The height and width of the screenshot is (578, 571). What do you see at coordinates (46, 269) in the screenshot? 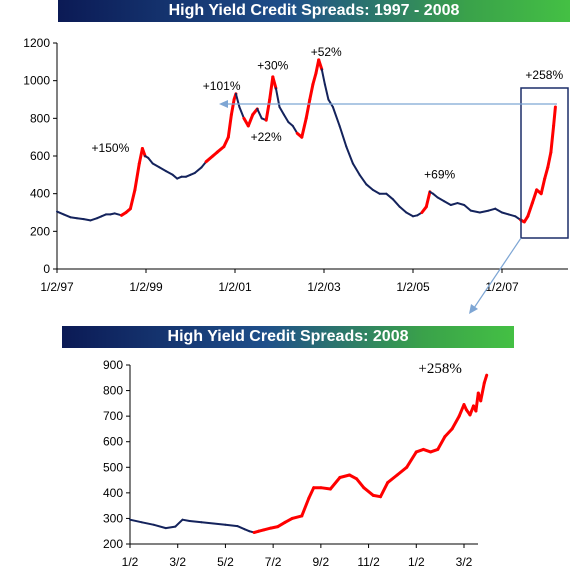
I see `top-chart-y-tick-label: 0` at bounding box center [46, 269].